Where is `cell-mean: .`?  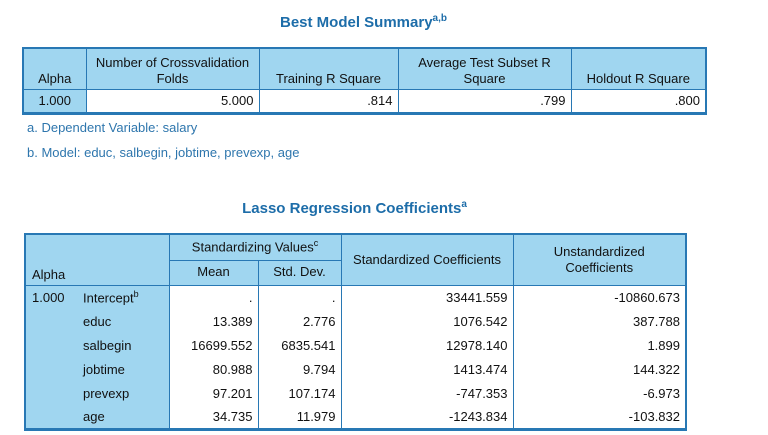 cell-mean: . is located at coordinates (213, 297).